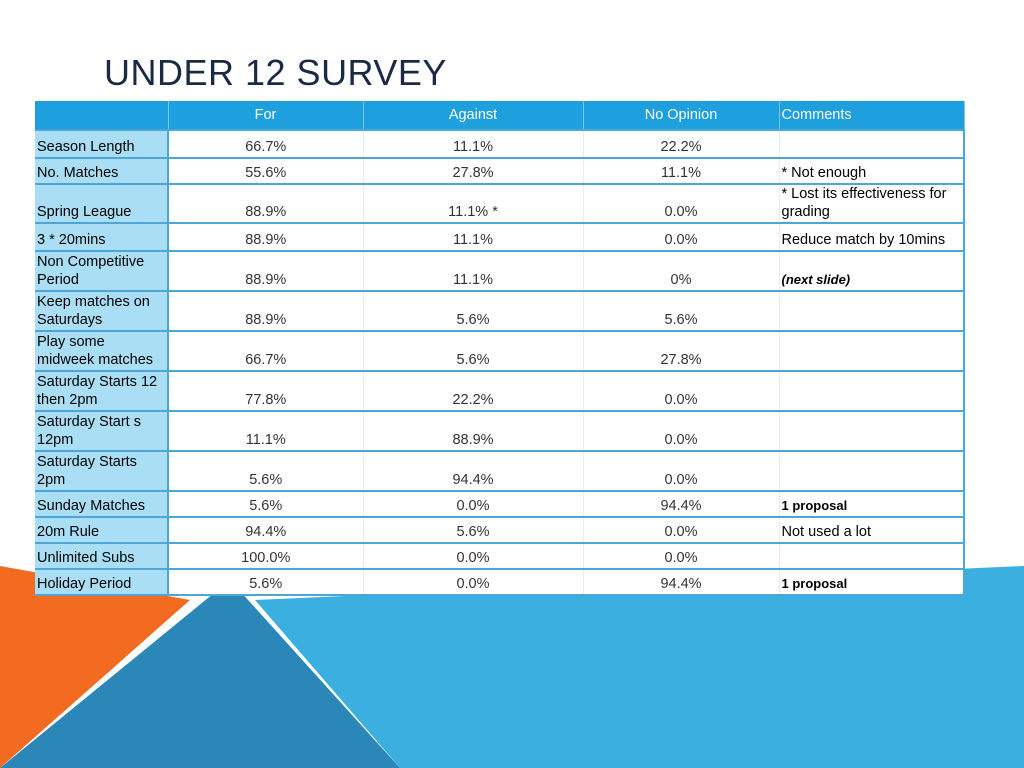  Describe the element at coordinates (681, 144) in the screenshot. I see `no-opinion-value: 22.2%` at that location.